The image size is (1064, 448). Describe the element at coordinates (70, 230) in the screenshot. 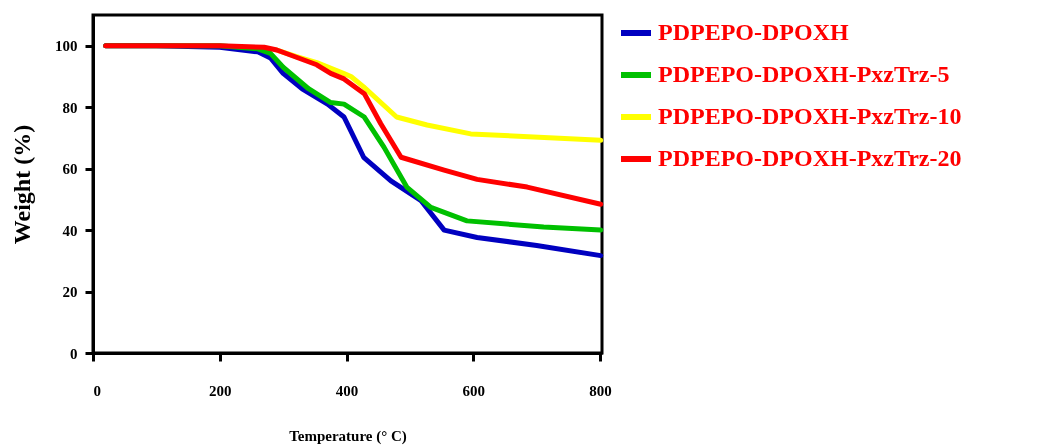

I see `y-tick-label: 40` at that location.